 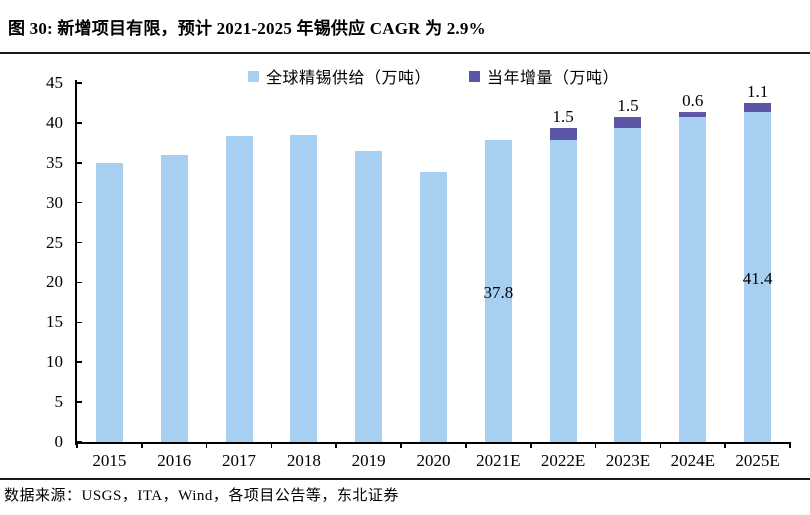 I want to click on y-axis-line, so click(x=76, y=262).